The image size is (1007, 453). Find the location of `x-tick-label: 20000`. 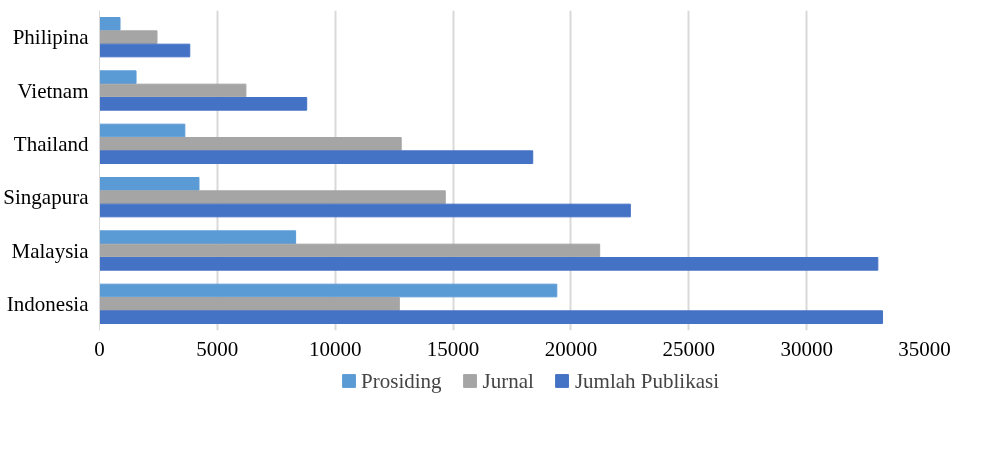

x-tick-label: 20000 is located at coordinates (571, 348).